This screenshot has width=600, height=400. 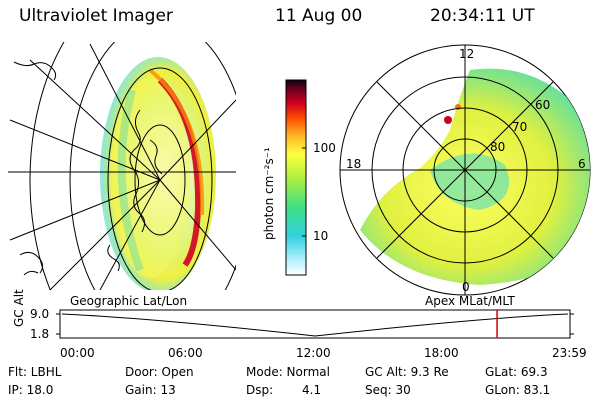 What do you see at coordinates (466, 287) in the screenshot?
I see `mlt-label-0: 0` at bounding box center [466, 287].